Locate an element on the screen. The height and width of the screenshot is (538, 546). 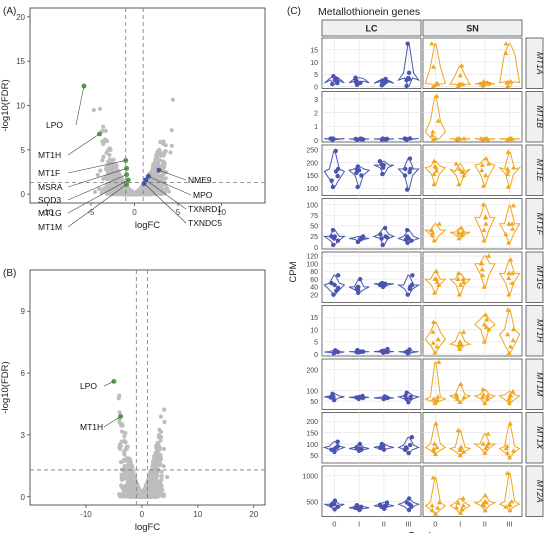
column-strip-label: SN is located at coordinates (472, 29).